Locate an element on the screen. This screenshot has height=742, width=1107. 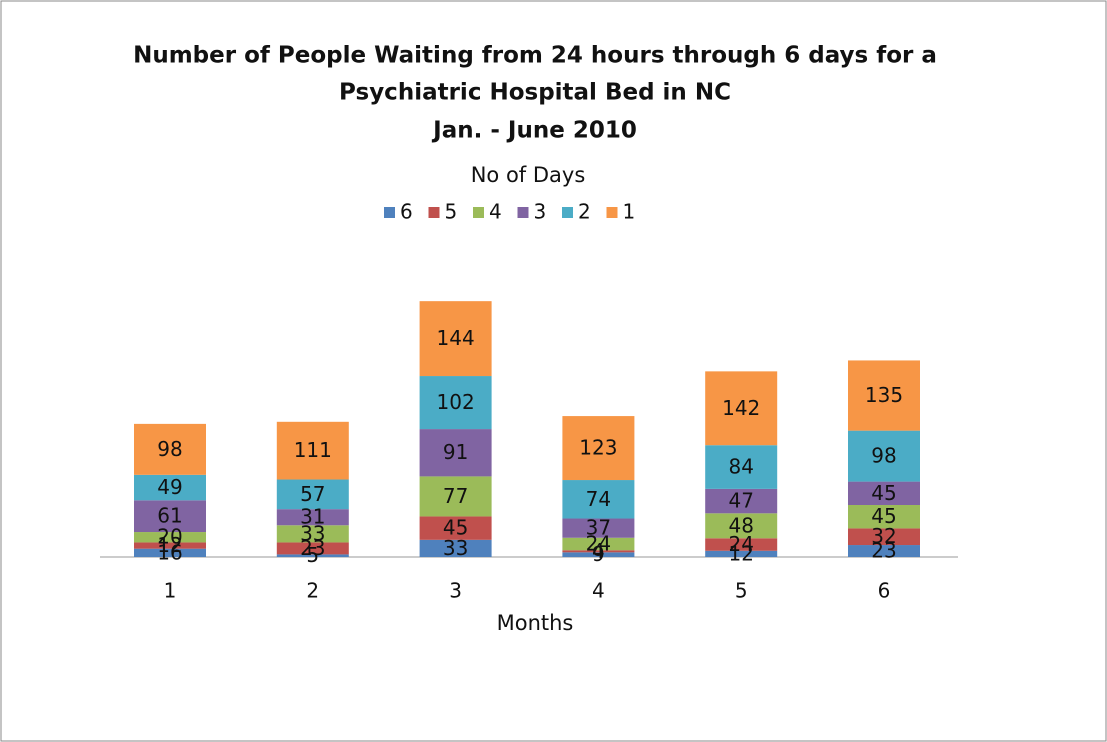
data-label: 49 is located at coordinates (169, 487).